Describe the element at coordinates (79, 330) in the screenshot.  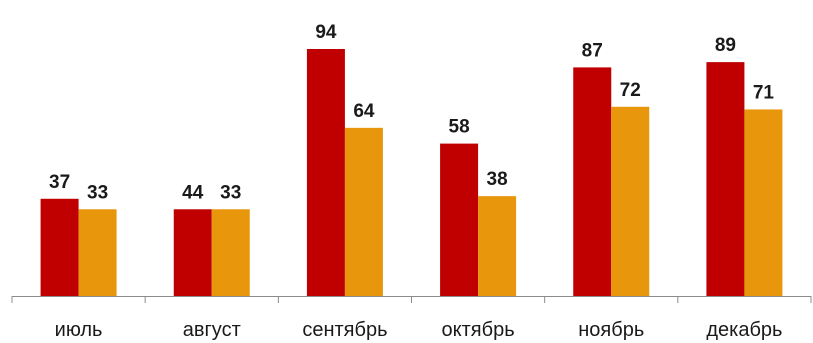
I see `x-tick-label: июль` at that location.